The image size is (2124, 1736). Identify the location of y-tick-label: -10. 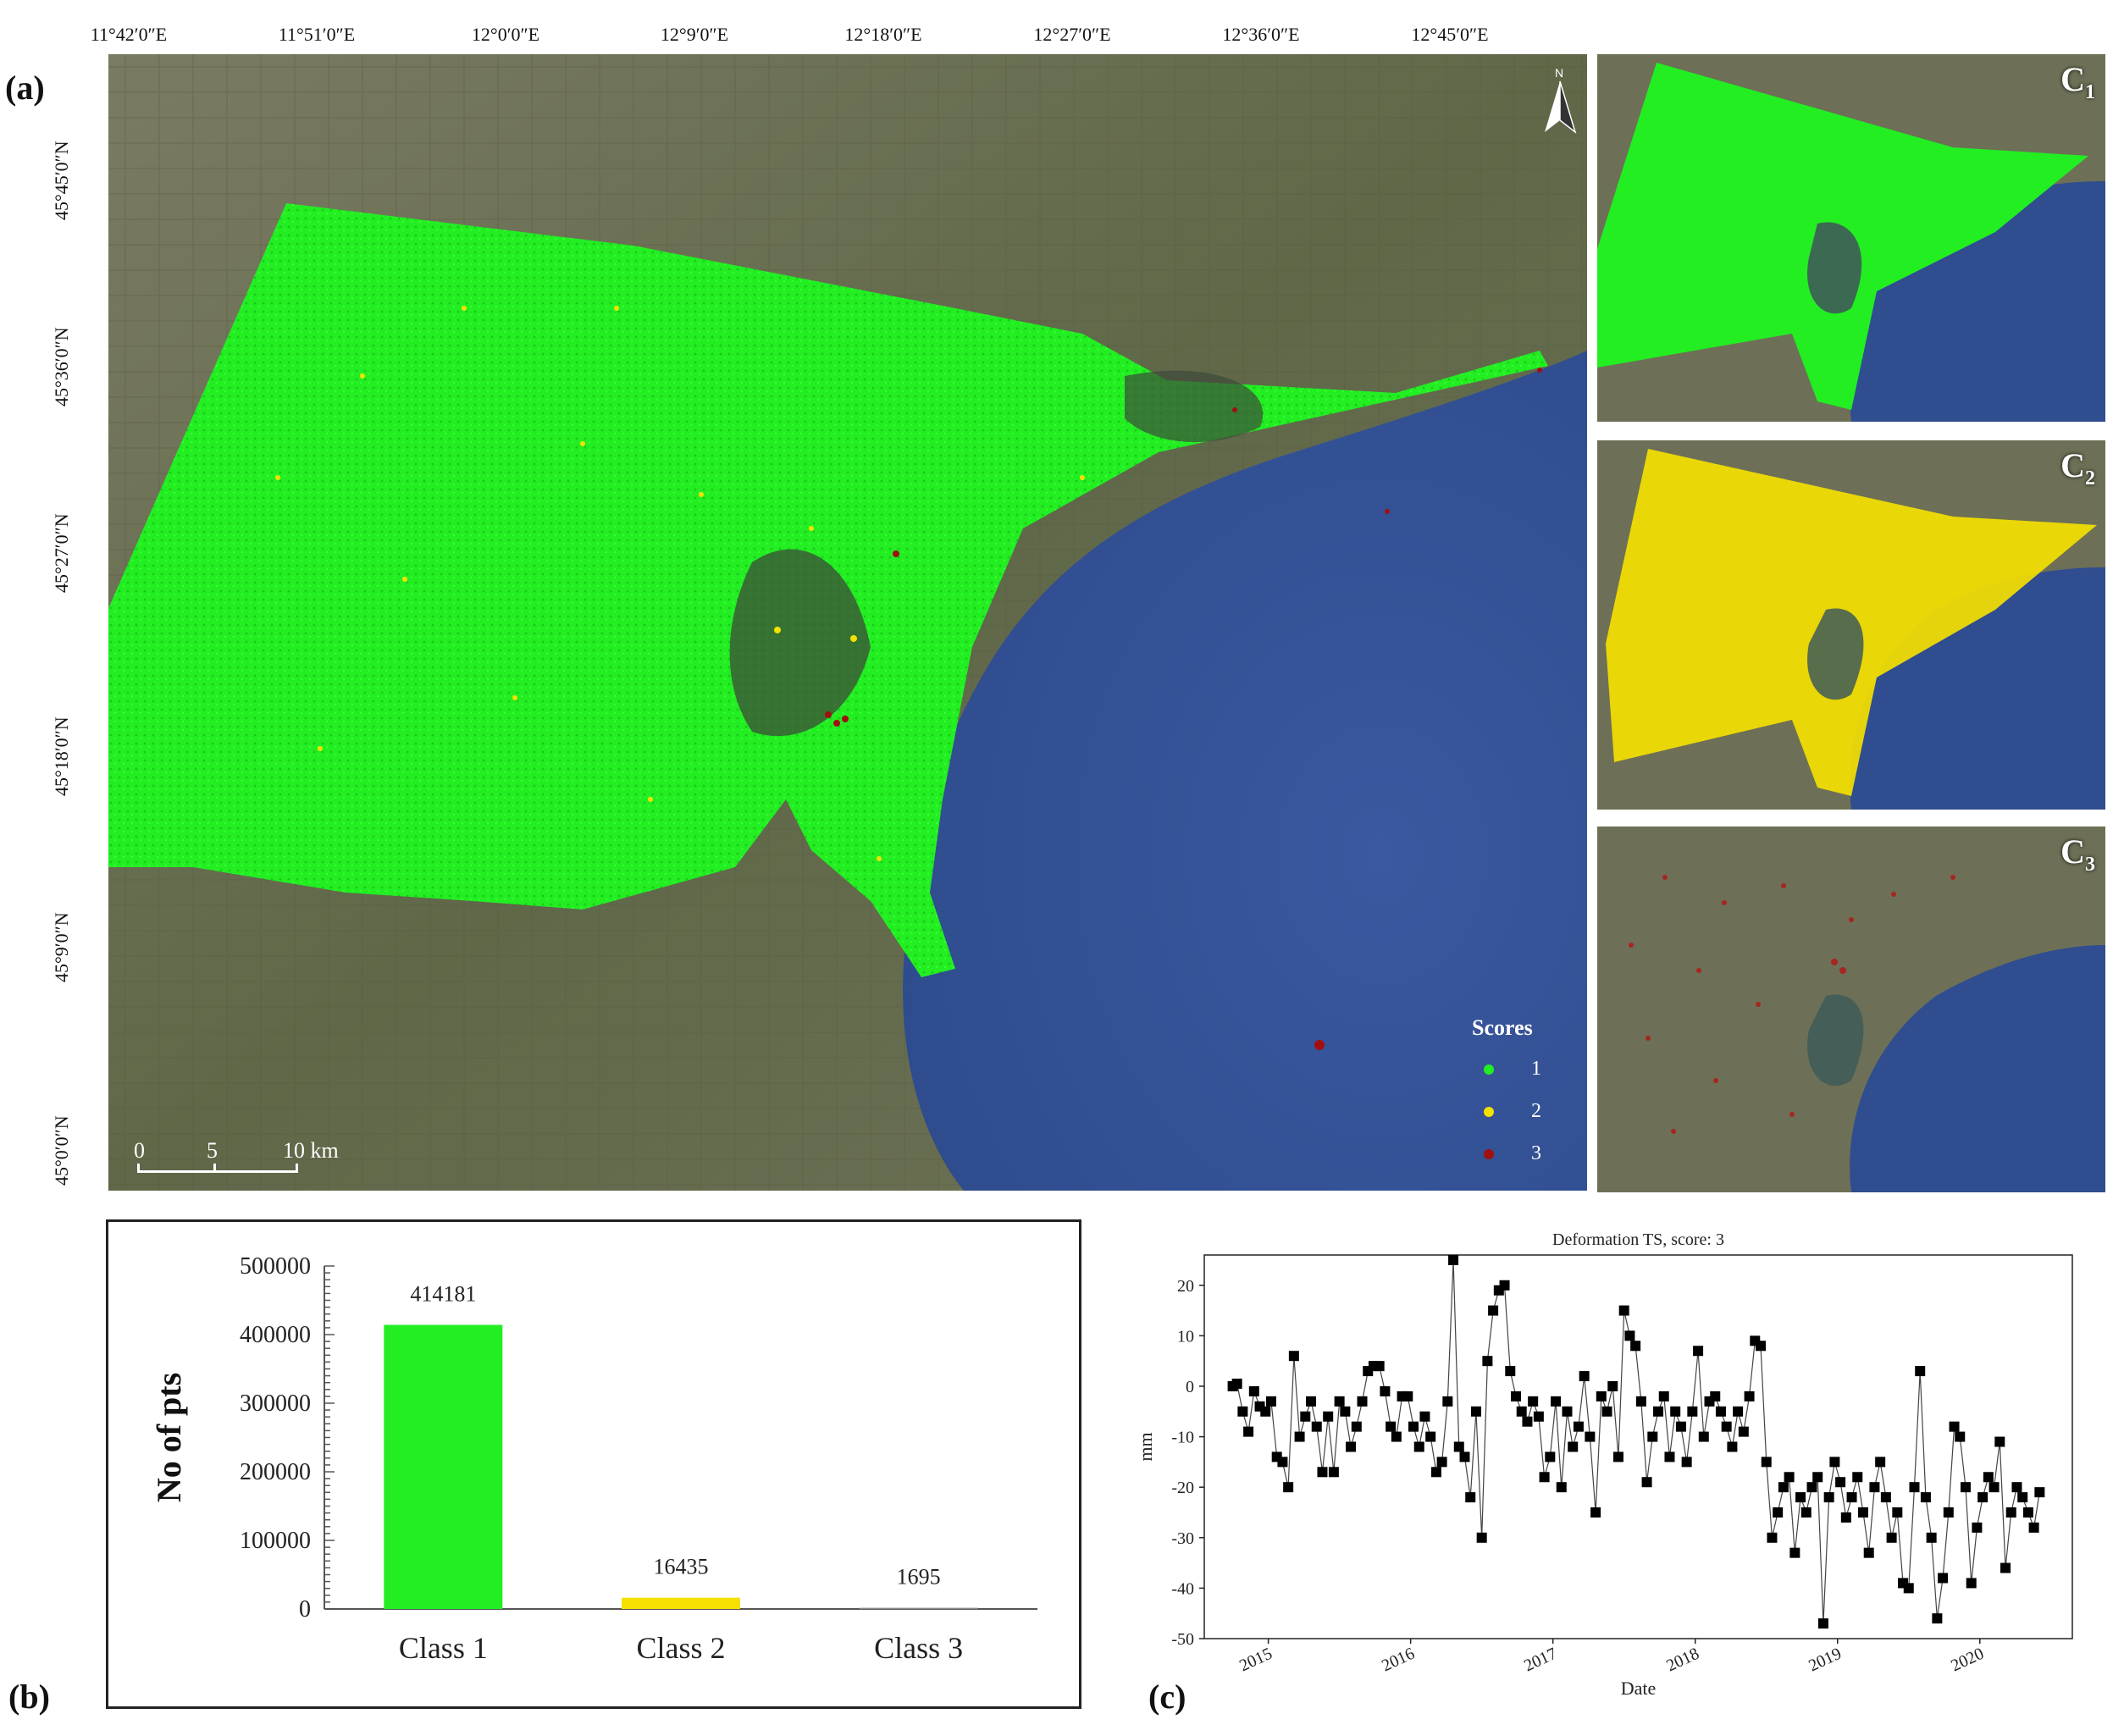
(1182, 1438).